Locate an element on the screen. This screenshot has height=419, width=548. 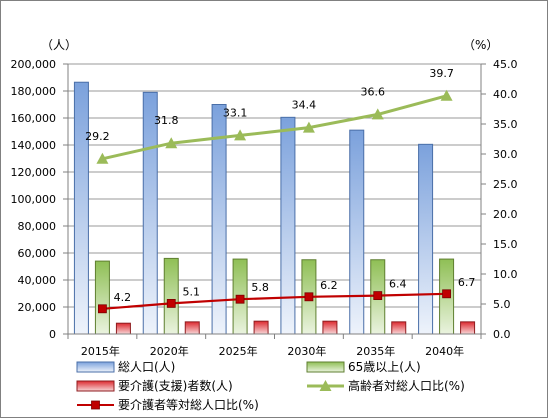
elderly-ratio-data-label: 39.7 is located at coordinates (441, 73).